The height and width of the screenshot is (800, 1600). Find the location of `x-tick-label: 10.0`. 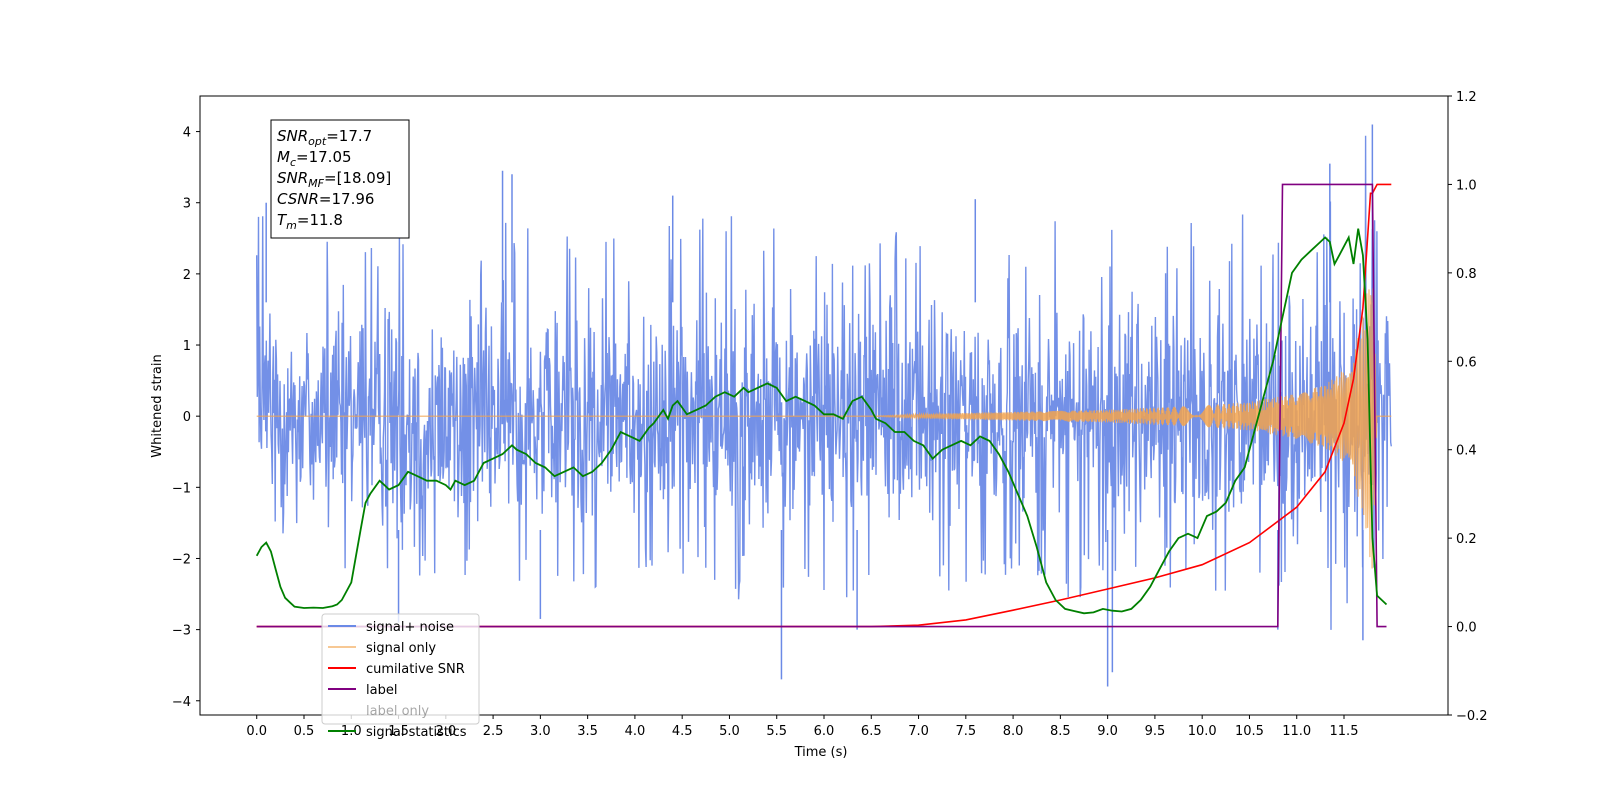

x-tick-label: 10.0 is located at coordinates (1202, 731).